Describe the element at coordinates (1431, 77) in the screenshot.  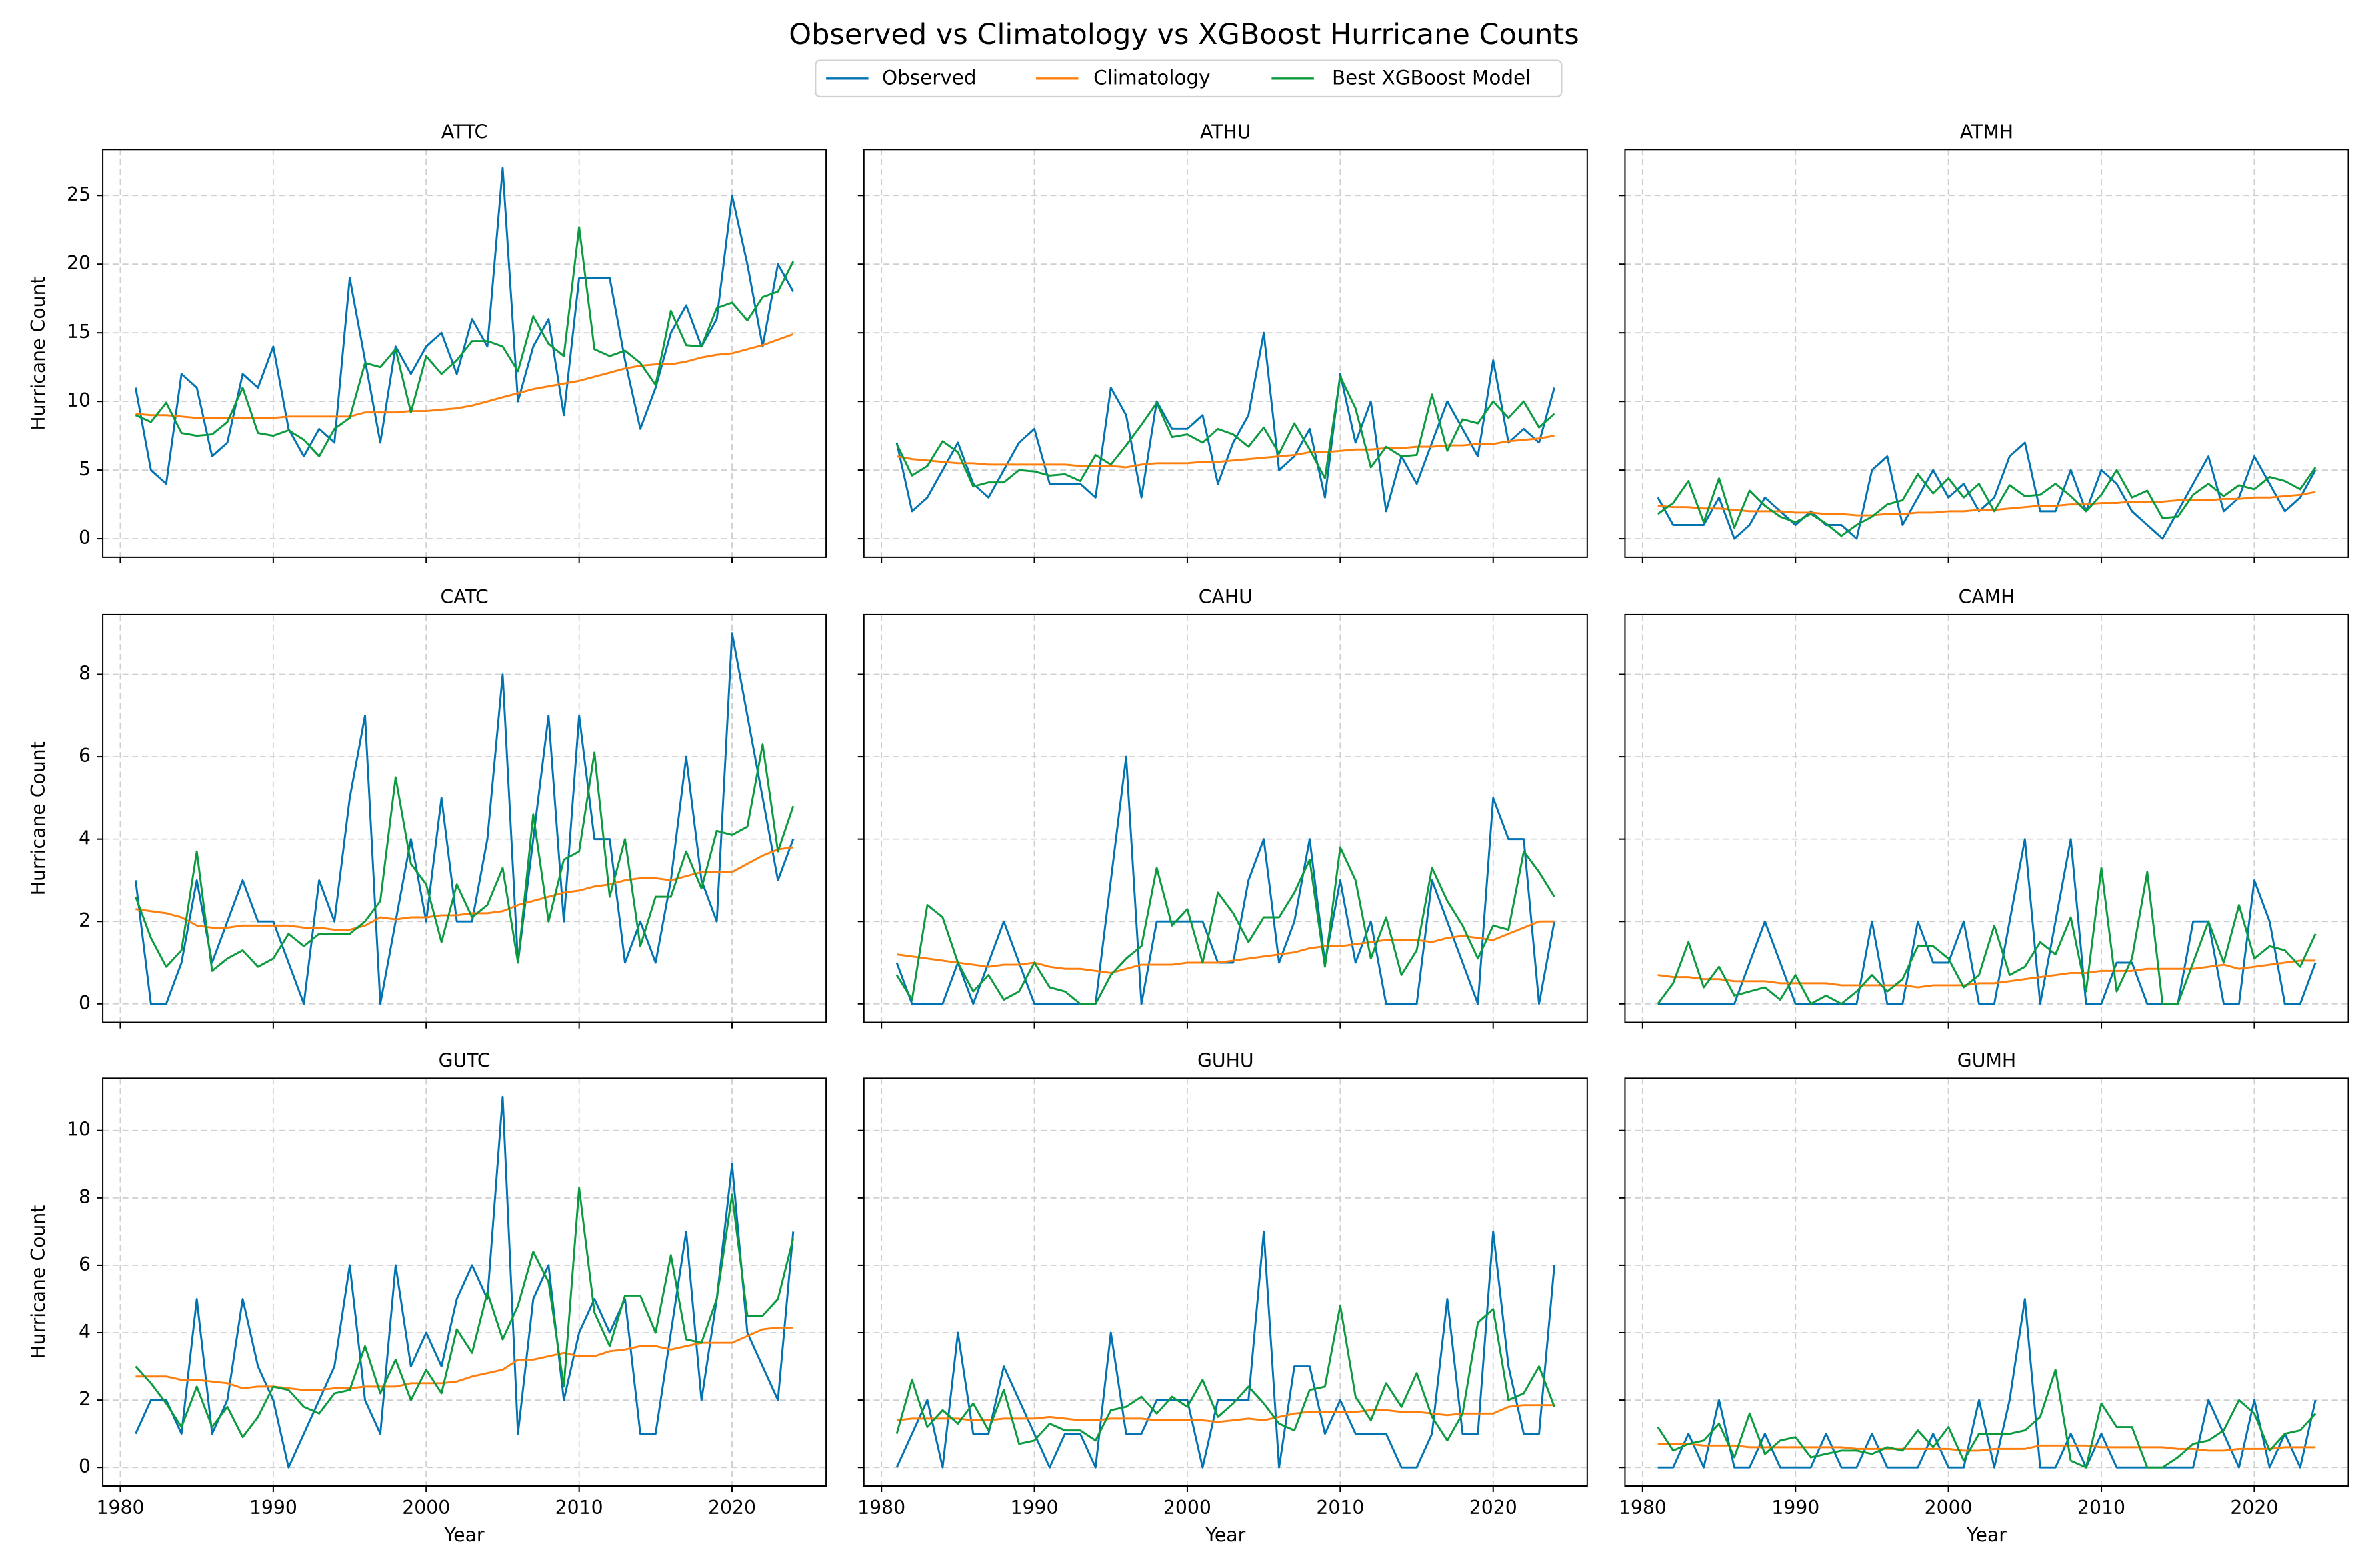
I see `legend-label: Best XGBoost Model` at that location.